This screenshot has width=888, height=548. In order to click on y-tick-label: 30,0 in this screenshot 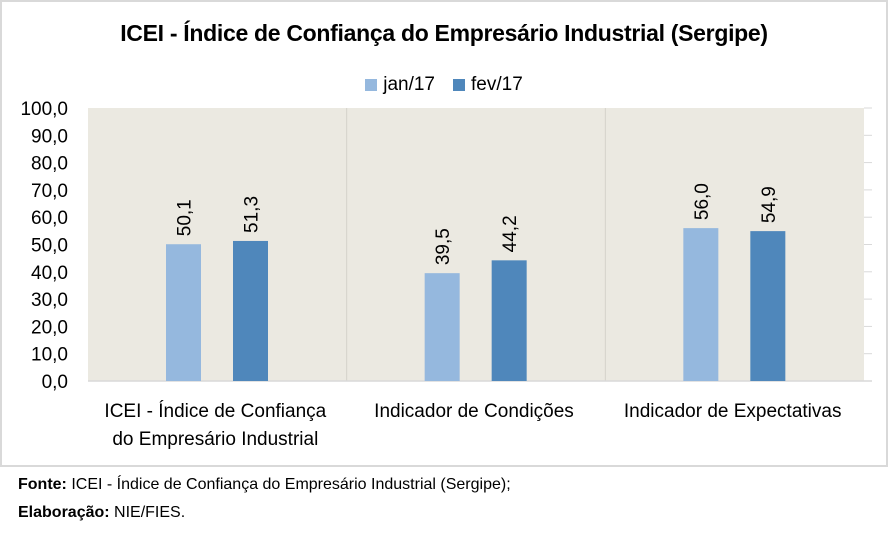, I will do `click(49, 300)`.